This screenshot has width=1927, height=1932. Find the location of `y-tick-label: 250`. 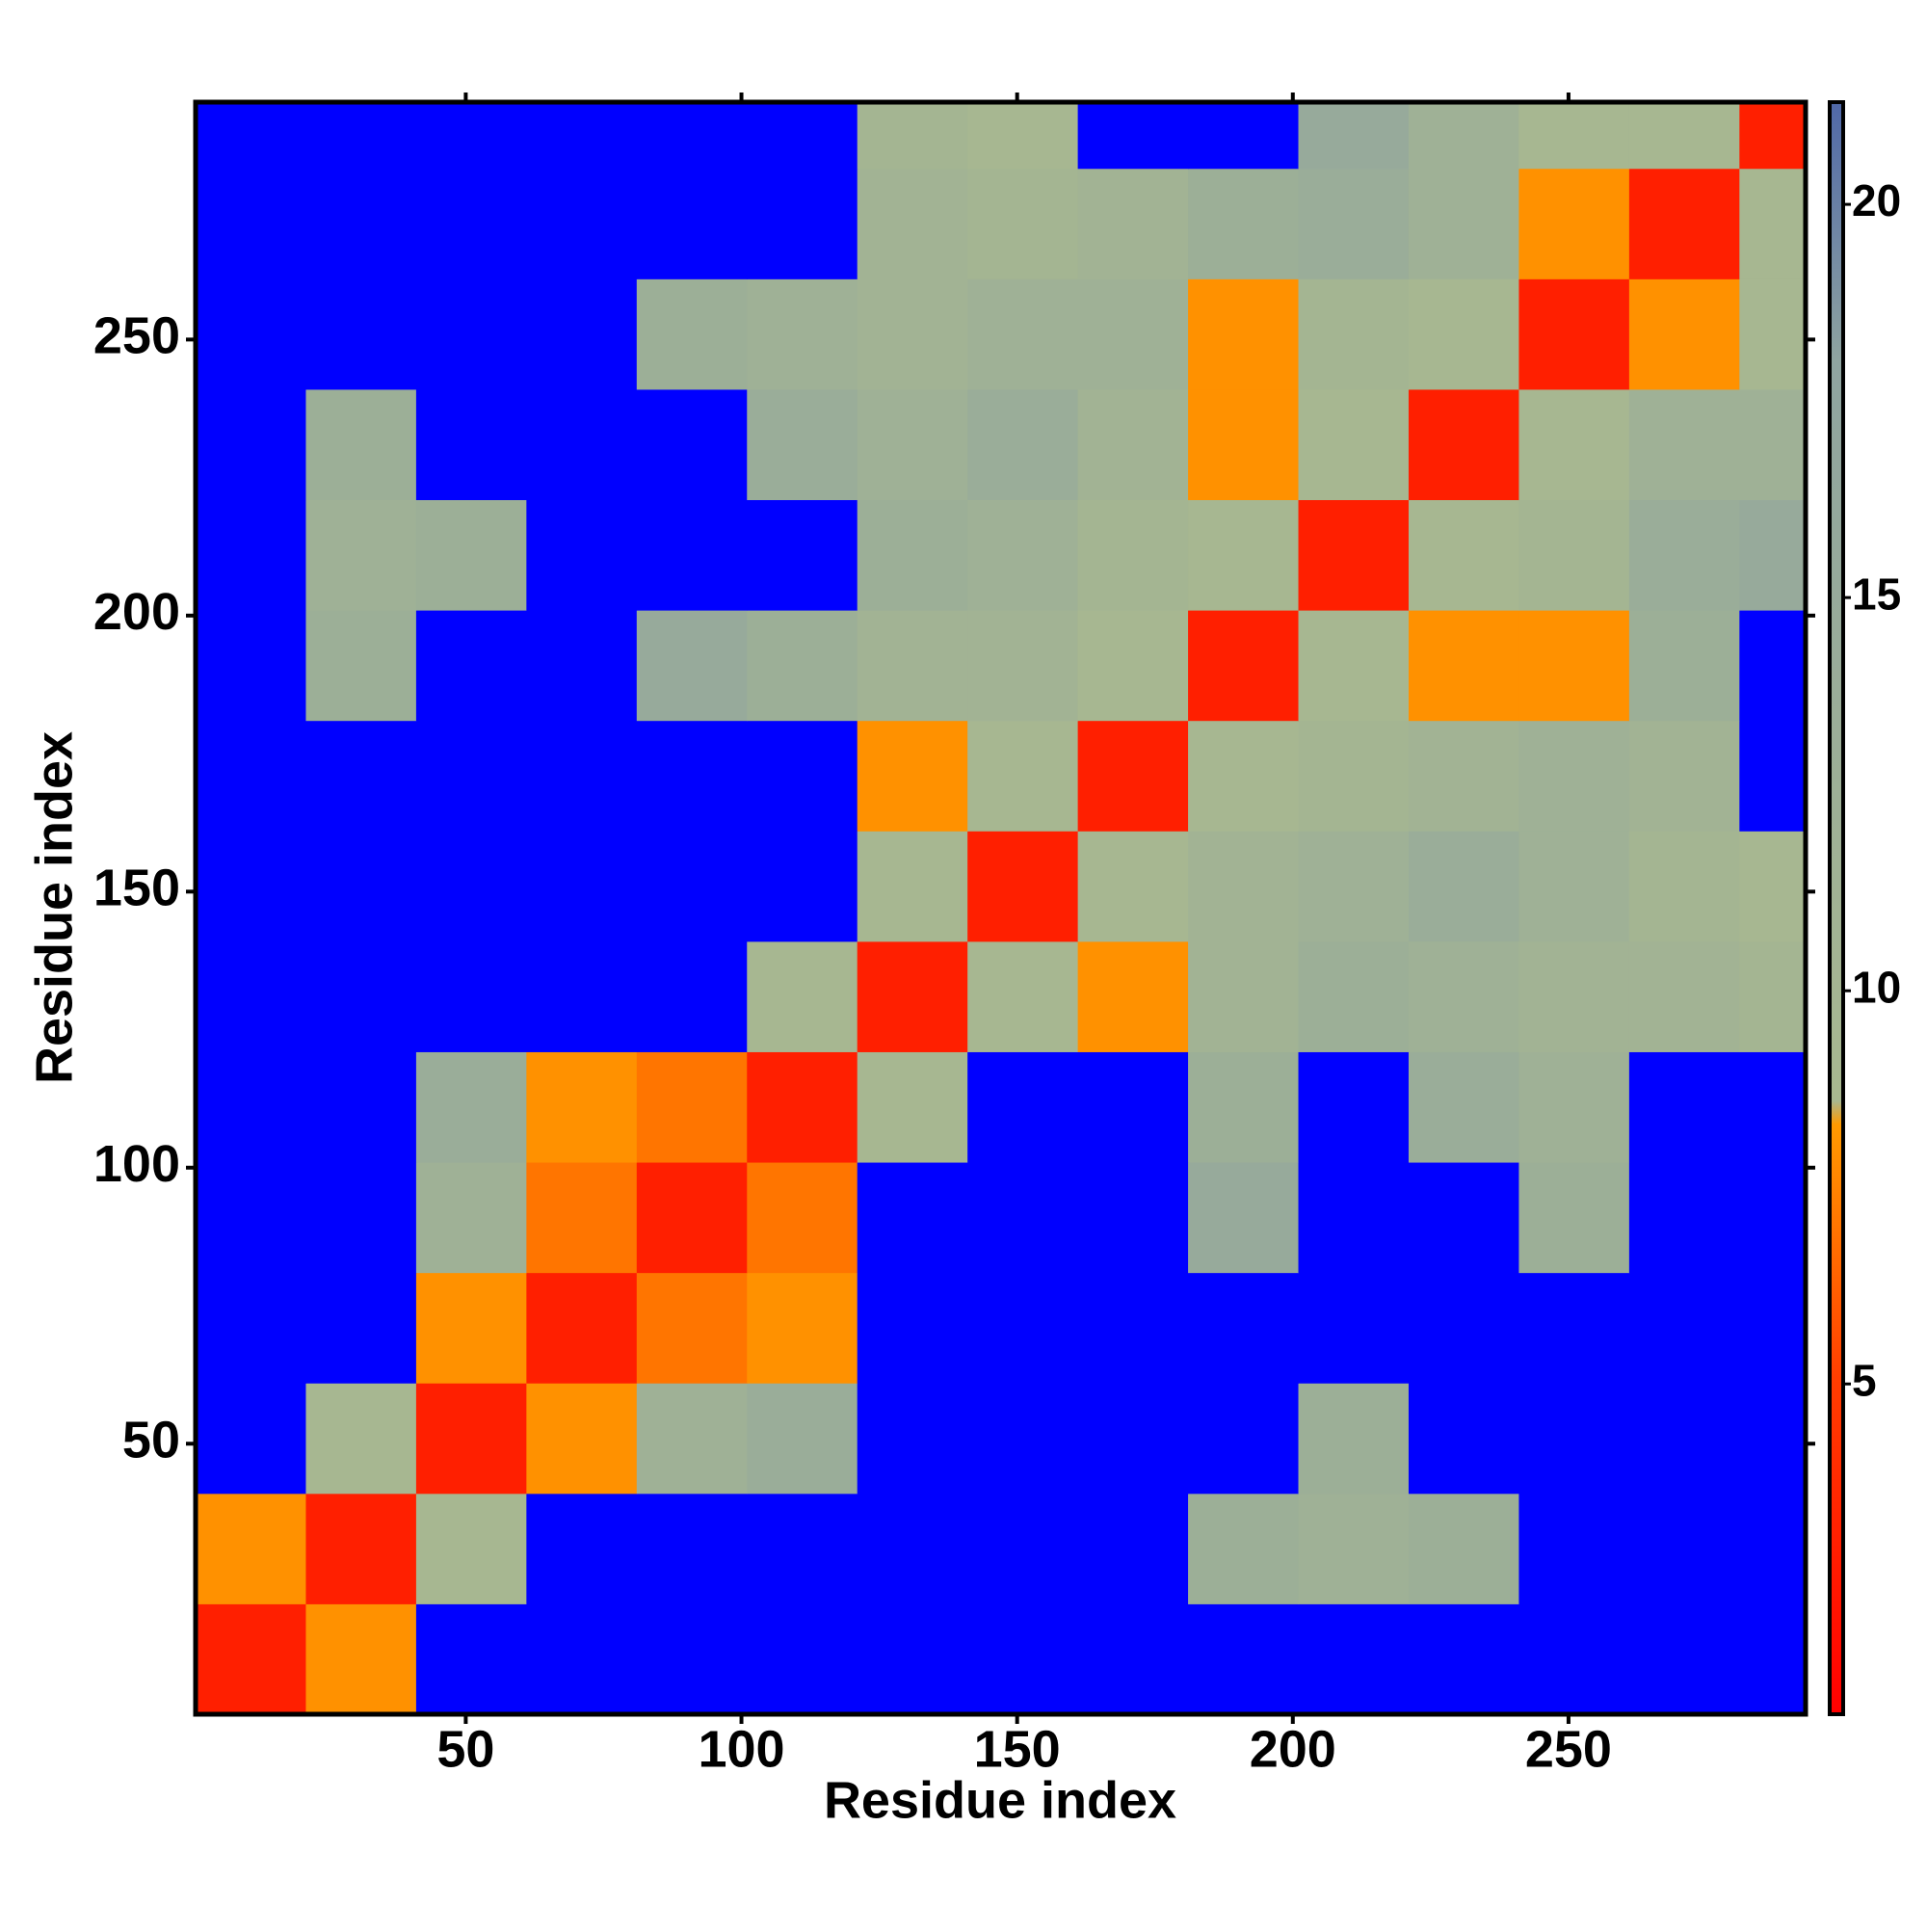

y-tick-label: 250 is located at coordinates (136, 336).